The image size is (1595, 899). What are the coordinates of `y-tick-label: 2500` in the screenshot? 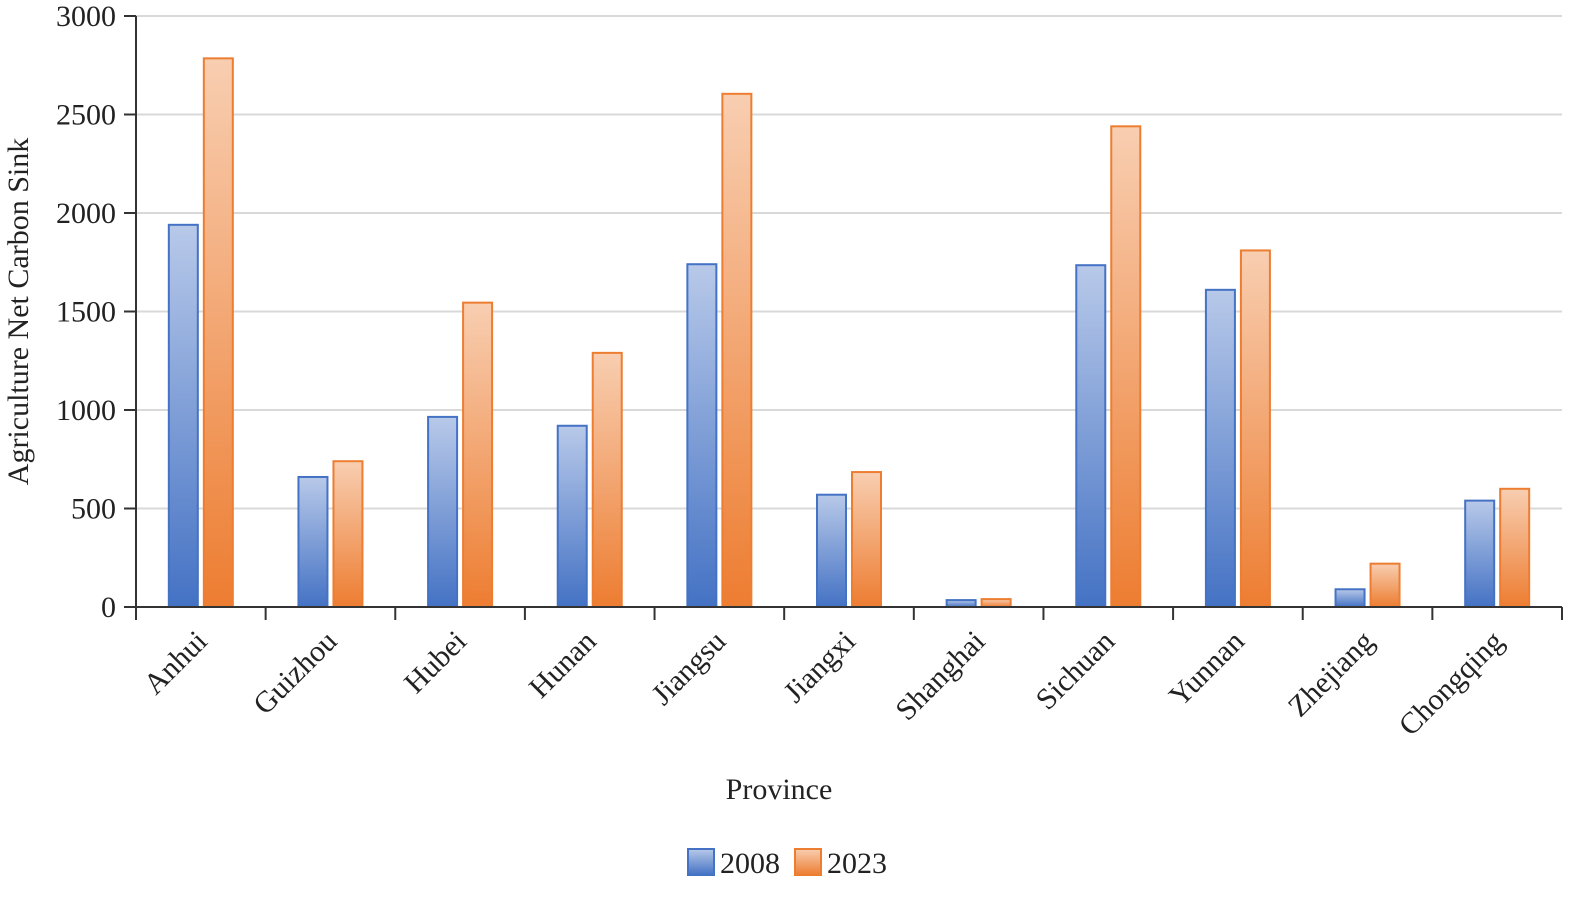 It's located at (86, 115).